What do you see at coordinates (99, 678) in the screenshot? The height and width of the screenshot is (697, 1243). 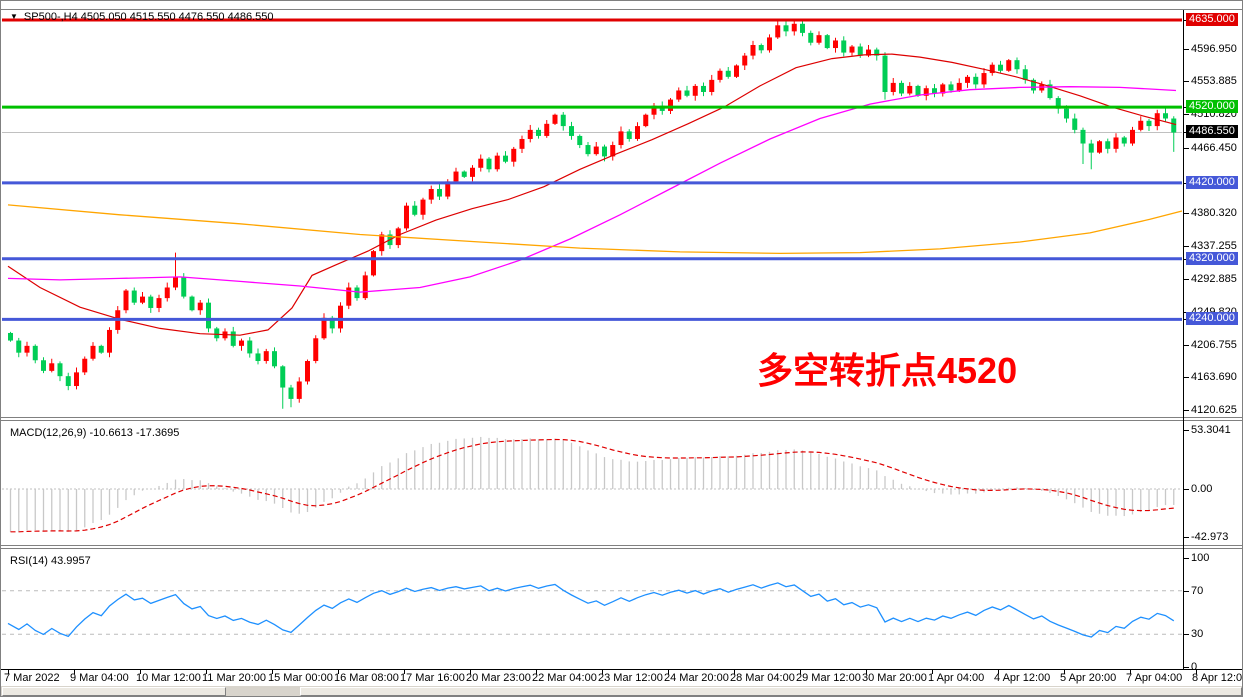 I see `time-axis-label: 9 Mar 04:00` at bounding box center [99, 678].